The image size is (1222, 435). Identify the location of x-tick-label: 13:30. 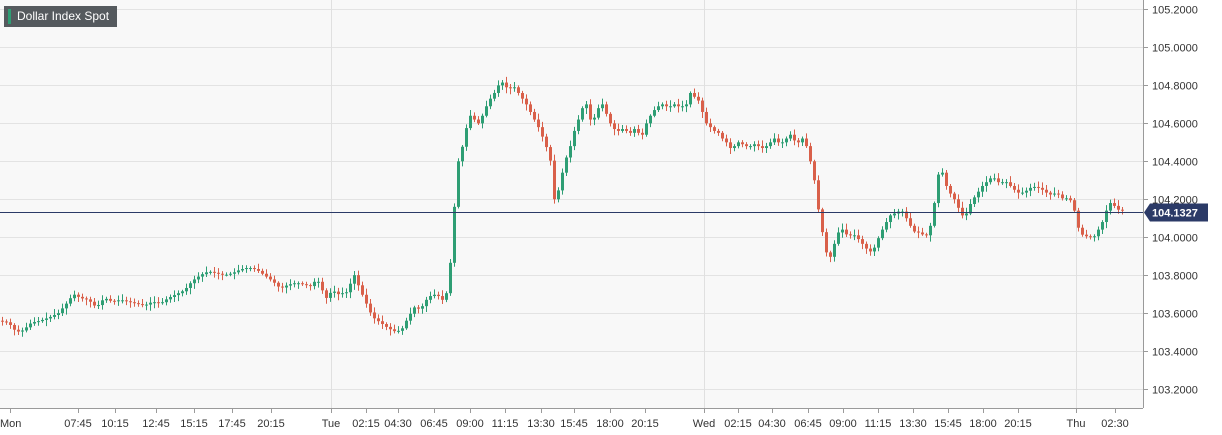
(913, 424).